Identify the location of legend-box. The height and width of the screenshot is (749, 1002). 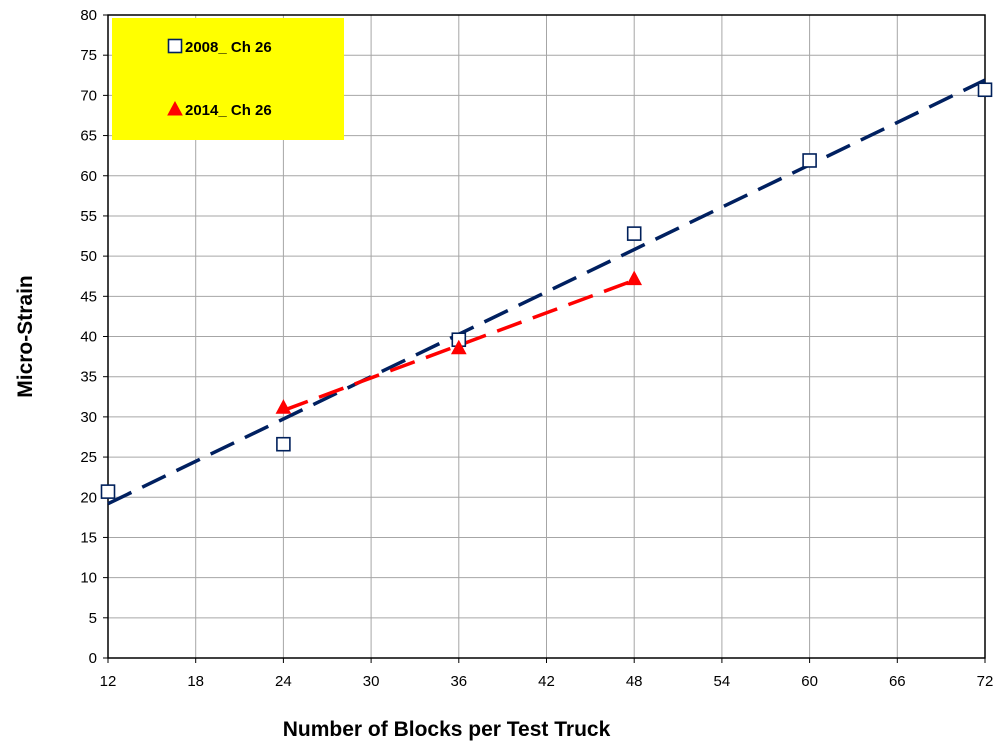
(228, 79).